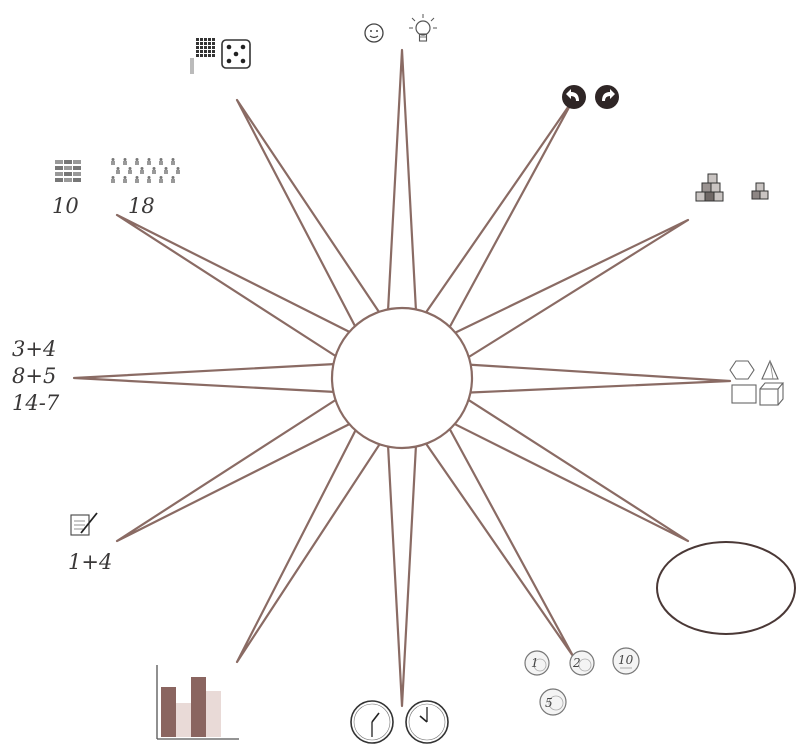  What do you see at coordinates (36, 403) in the screenshot?
I see `equation-line-3: 14-7` at bounding box center [36, 403].